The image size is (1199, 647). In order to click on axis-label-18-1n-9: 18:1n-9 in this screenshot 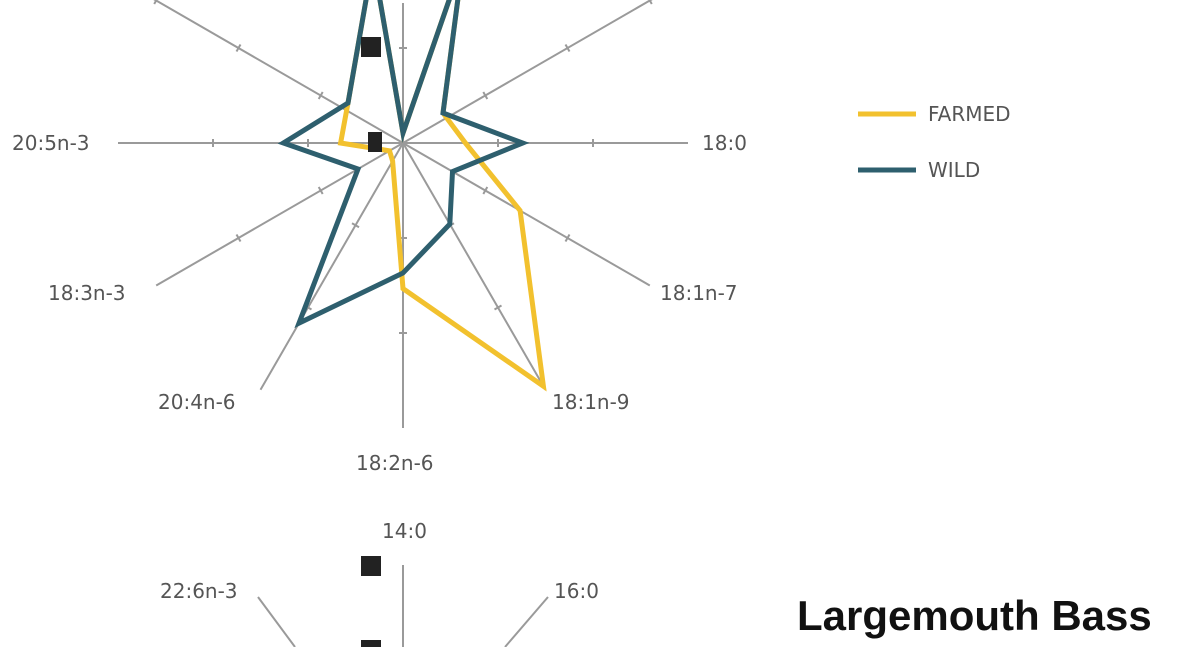, I will do `click(591, 402)`.